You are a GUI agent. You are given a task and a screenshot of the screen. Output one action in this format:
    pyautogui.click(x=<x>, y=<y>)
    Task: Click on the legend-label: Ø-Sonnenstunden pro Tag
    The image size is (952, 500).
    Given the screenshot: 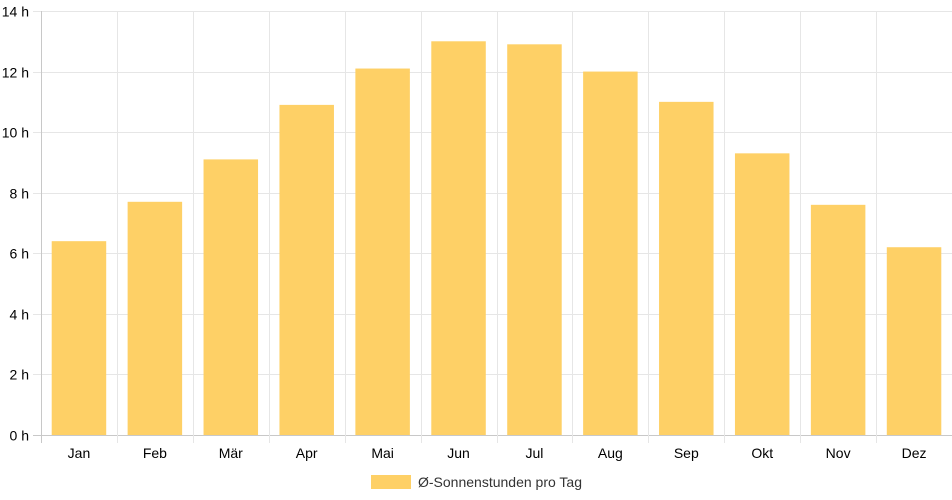 What is the action you would take?
    pyautogui.click(x=500, y=482)
    